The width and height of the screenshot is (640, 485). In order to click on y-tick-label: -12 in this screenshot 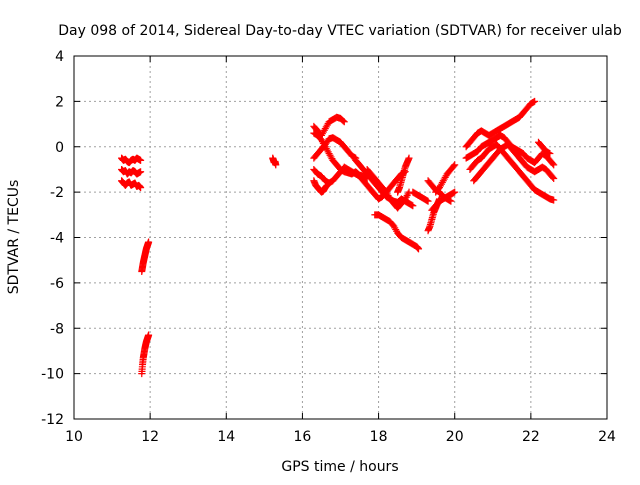, I will do `click(52, 420)`.